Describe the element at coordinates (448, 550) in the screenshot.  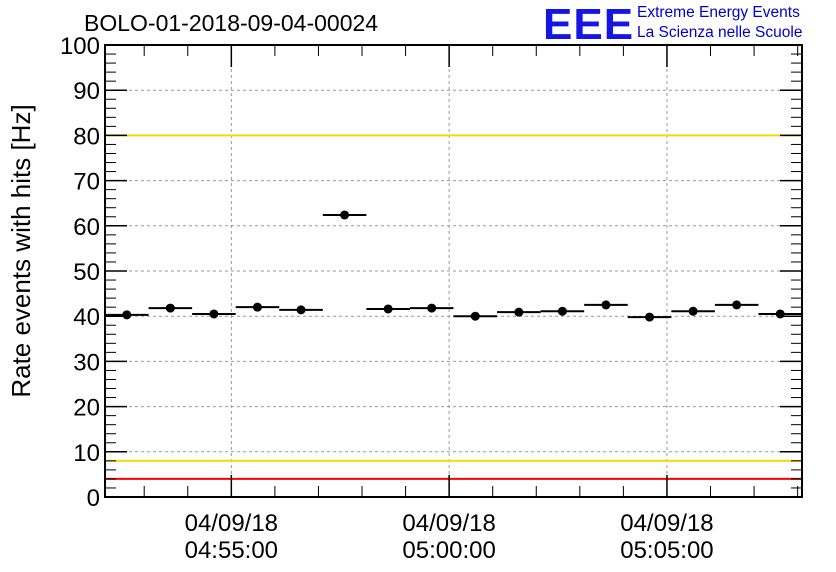
I see `x-tick-time: 05:00:00` at that location.